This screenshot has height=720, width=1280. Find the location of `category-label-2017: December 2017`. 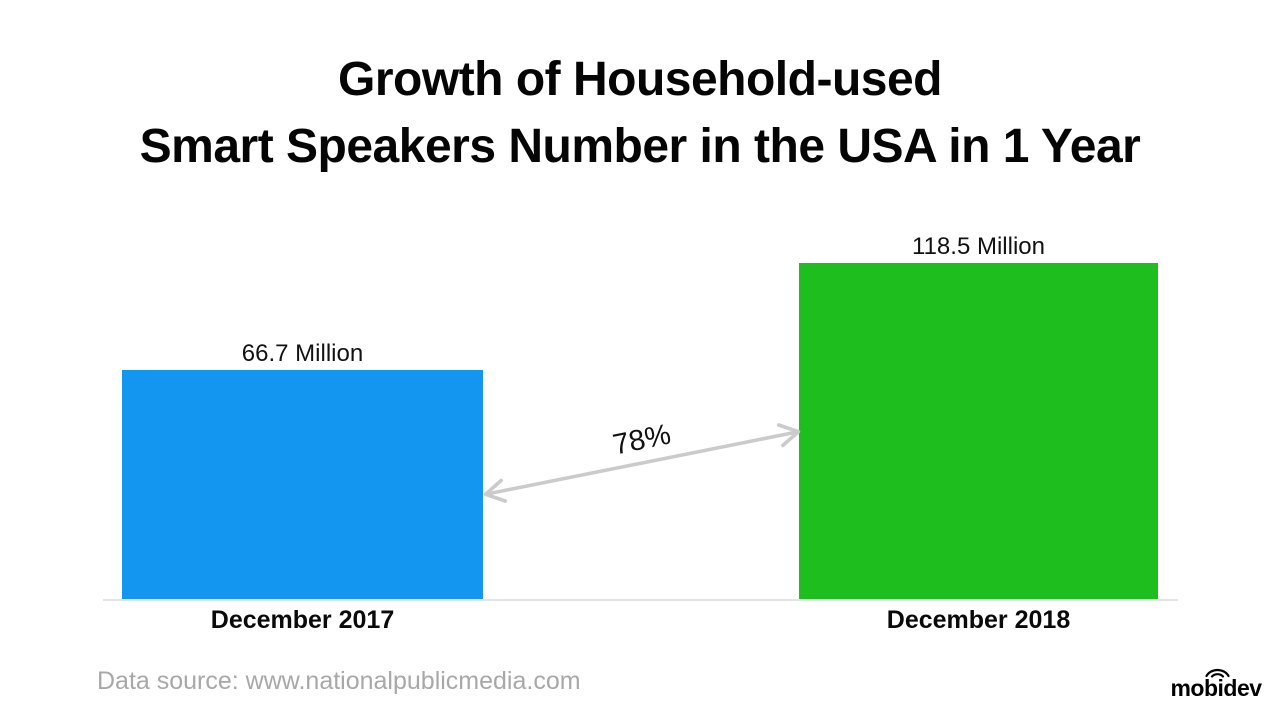

category-label-2017: December 2017 is located at coordinates (302, 620).